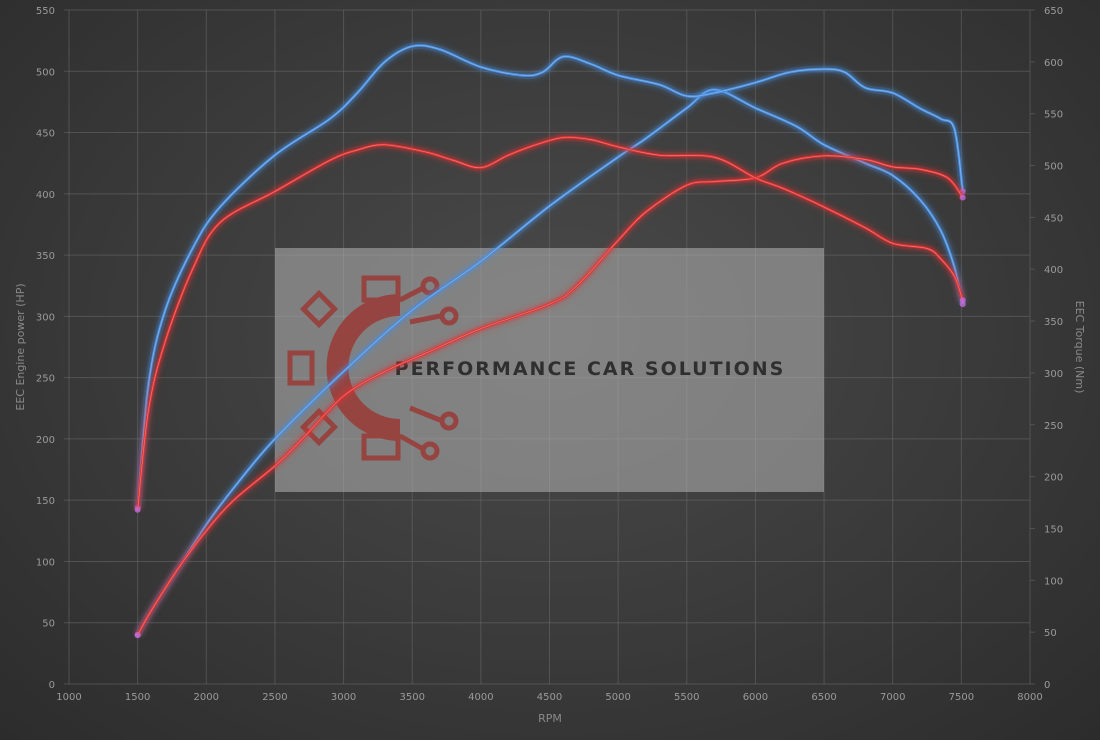  What do you see at coordinates (1053, 270) in the screenshot?
I see `y-right-tick-label: 400` at bounding box center [1053, 270].